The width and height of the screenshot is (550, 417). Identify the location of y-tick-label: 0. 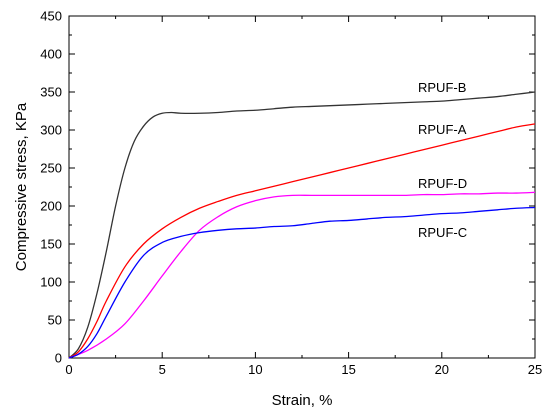
(58, 358).